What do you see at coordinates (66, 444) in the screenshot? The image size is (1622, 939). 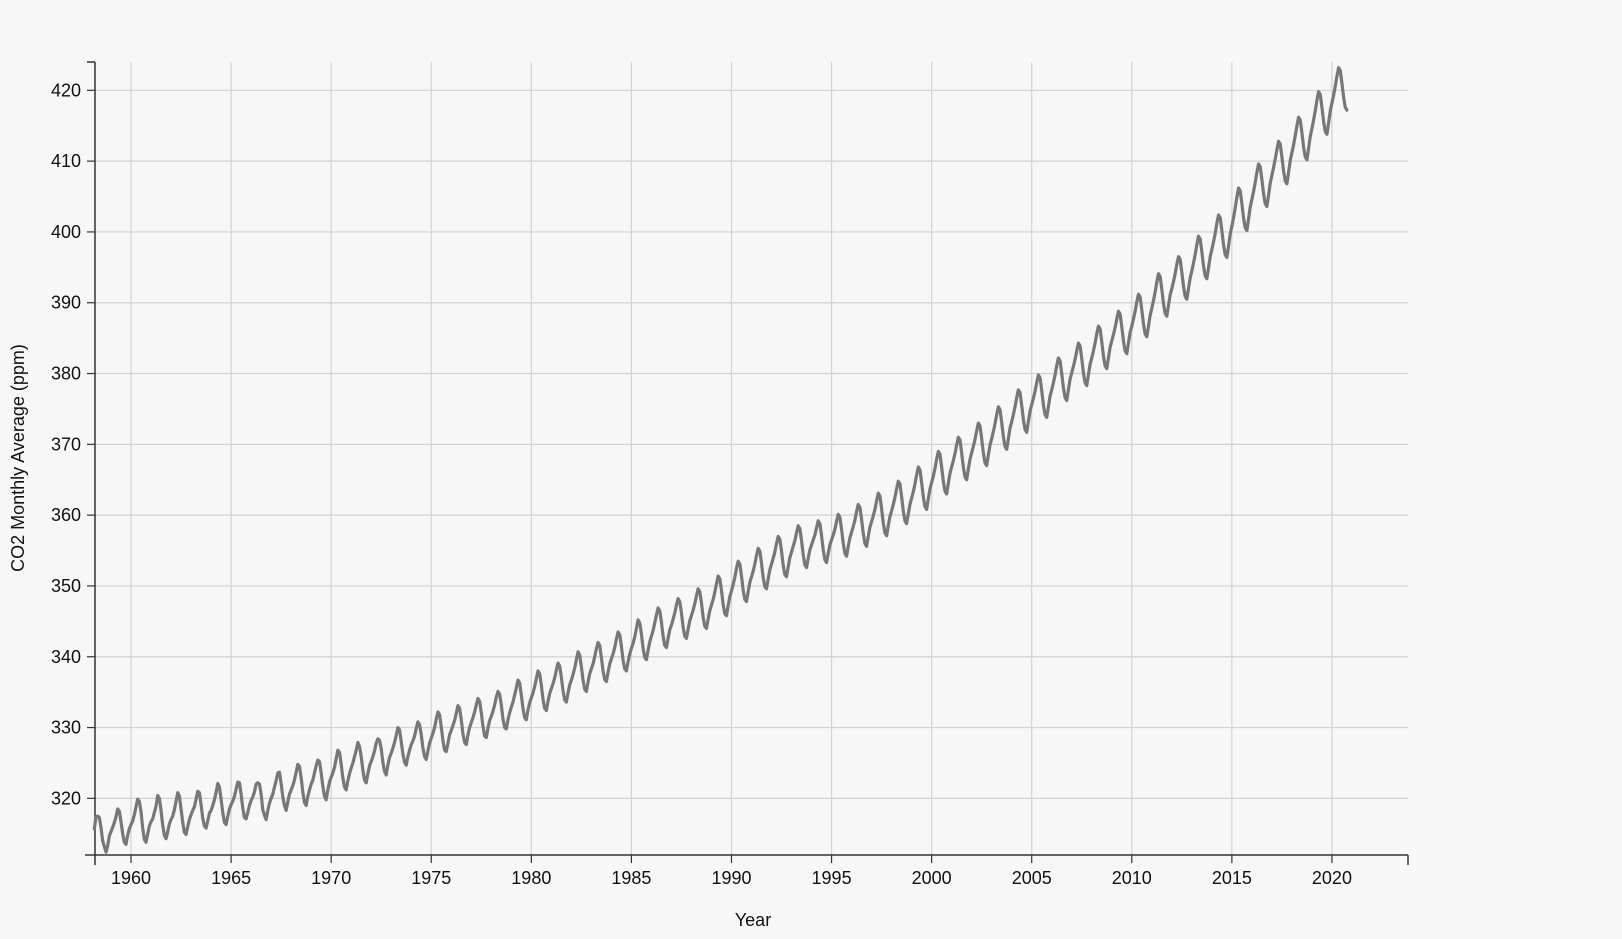 I see `y-tick-label: 370` at bounding box center [66, 444].